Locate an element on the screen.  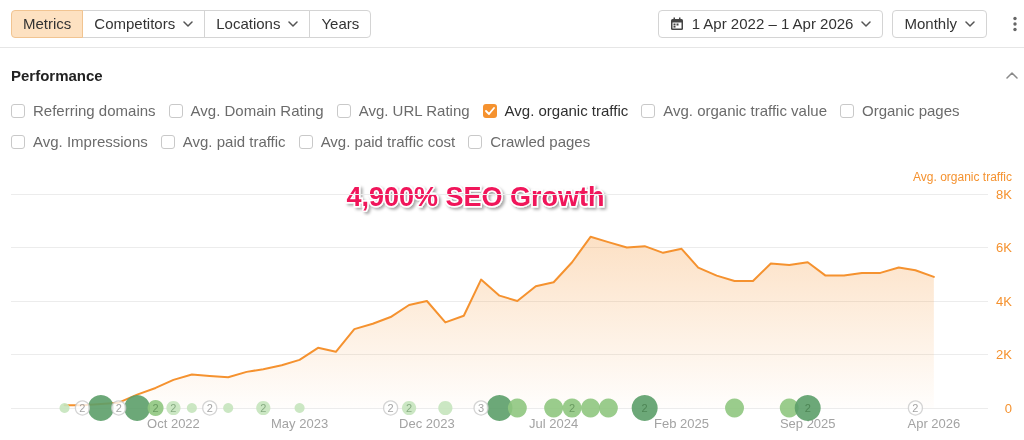
text: Metrics is located at coordinates (47, 23).